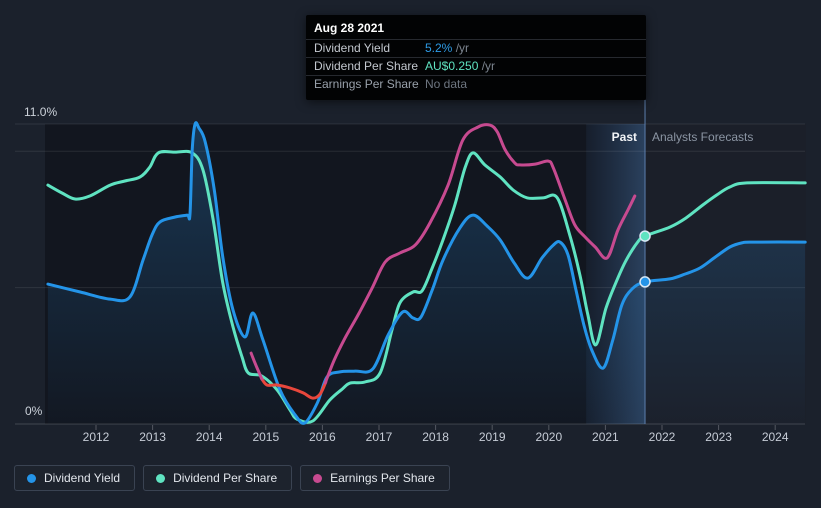 This screenshot has height=508, width=821. Describe the element at coordinates (209, 437) in the screenshot. I see `x-axis-year-label: 2014` at that location.